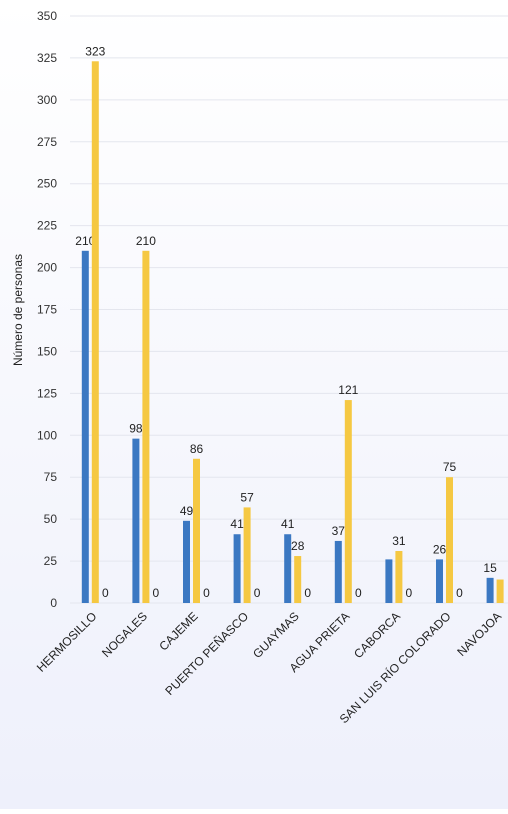 Image resolution: width=508 pixels, height=814 pixels. Describe the element at coordinates (18, 310) in the screenshot. I see `y-axis-title: Número de personas` at that location.